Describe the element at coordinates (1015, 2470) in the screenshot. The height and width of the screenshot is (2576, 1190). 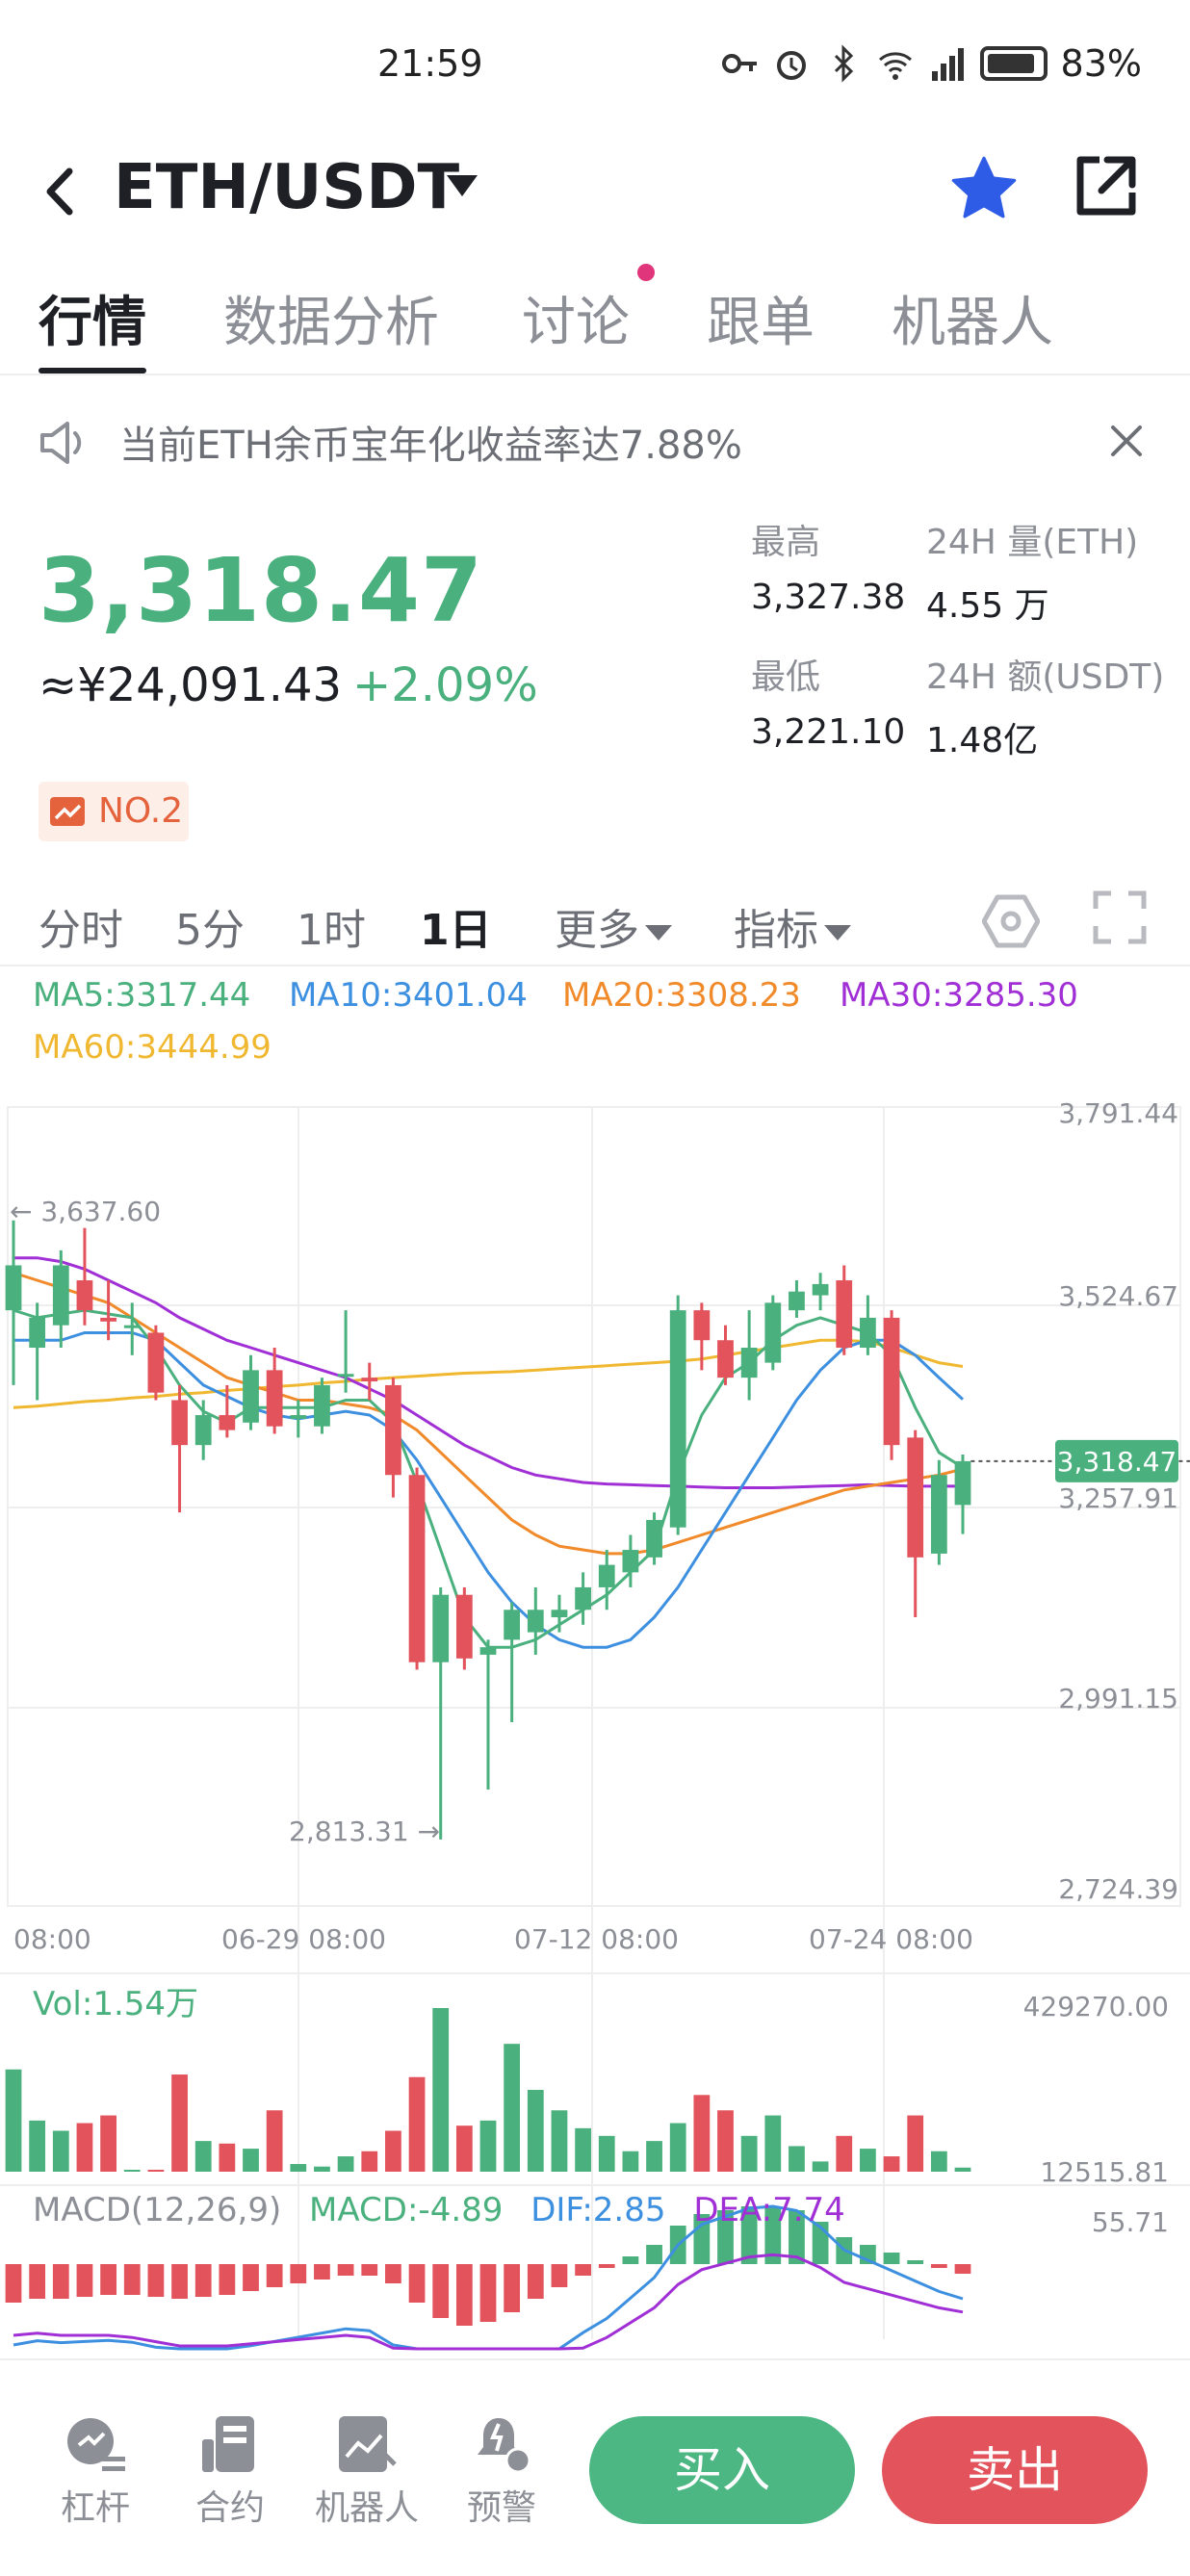
I see `sell-button: 卖出` at that location.